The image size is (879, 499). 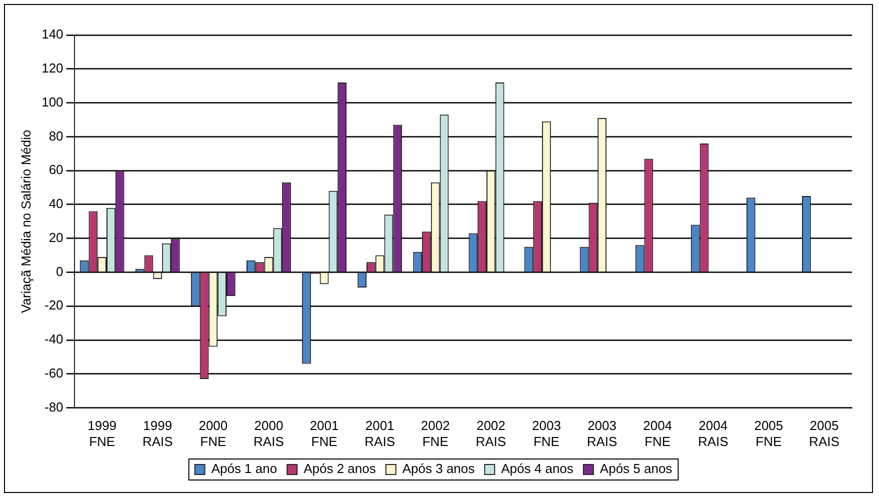 I want to click on x-tick-label: 1999 FNE, so click(x=102, y=433).